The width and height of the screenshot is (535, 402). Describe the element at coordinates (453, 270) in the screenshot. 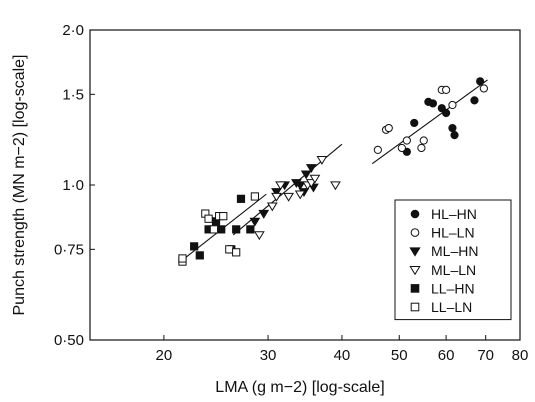

I see `legend-label: ML–LN` at that location.